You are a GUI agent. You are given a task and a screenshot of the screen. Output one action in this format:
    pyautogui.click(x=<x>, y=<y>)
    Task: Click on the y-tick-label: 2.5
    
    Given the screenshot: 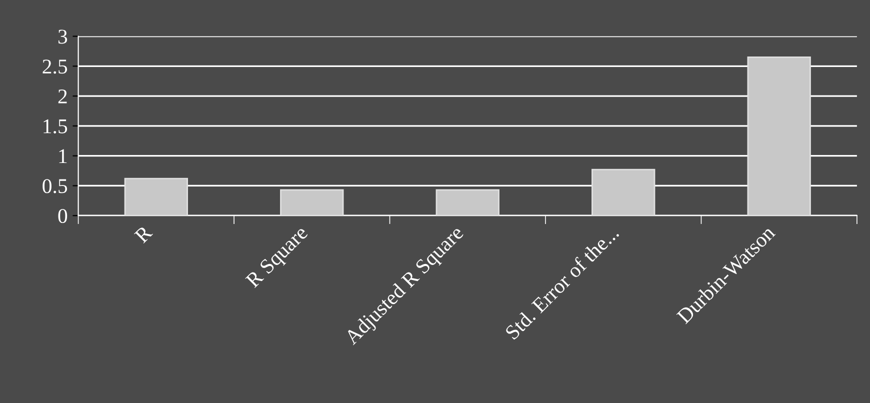 What is the action you would take?
    pyautogui.click(x=55, y=67)
    